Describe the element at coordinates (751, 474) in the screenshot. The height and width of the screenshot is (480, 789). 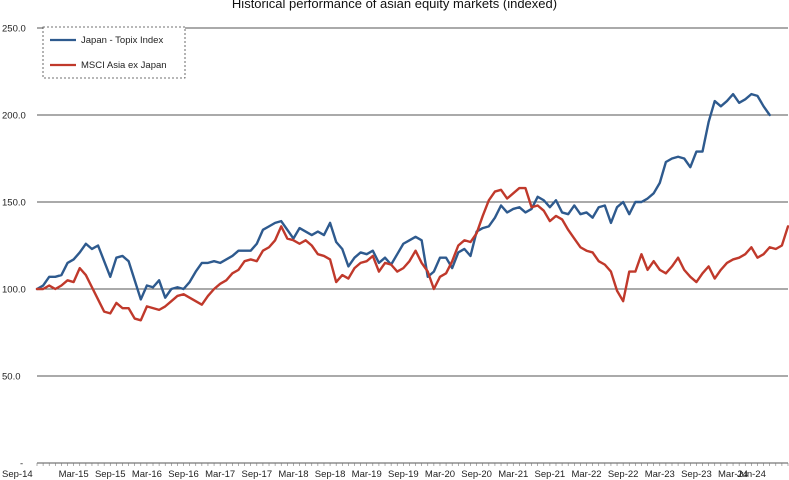
I see `x-tick-label: Jun-24` at that location.